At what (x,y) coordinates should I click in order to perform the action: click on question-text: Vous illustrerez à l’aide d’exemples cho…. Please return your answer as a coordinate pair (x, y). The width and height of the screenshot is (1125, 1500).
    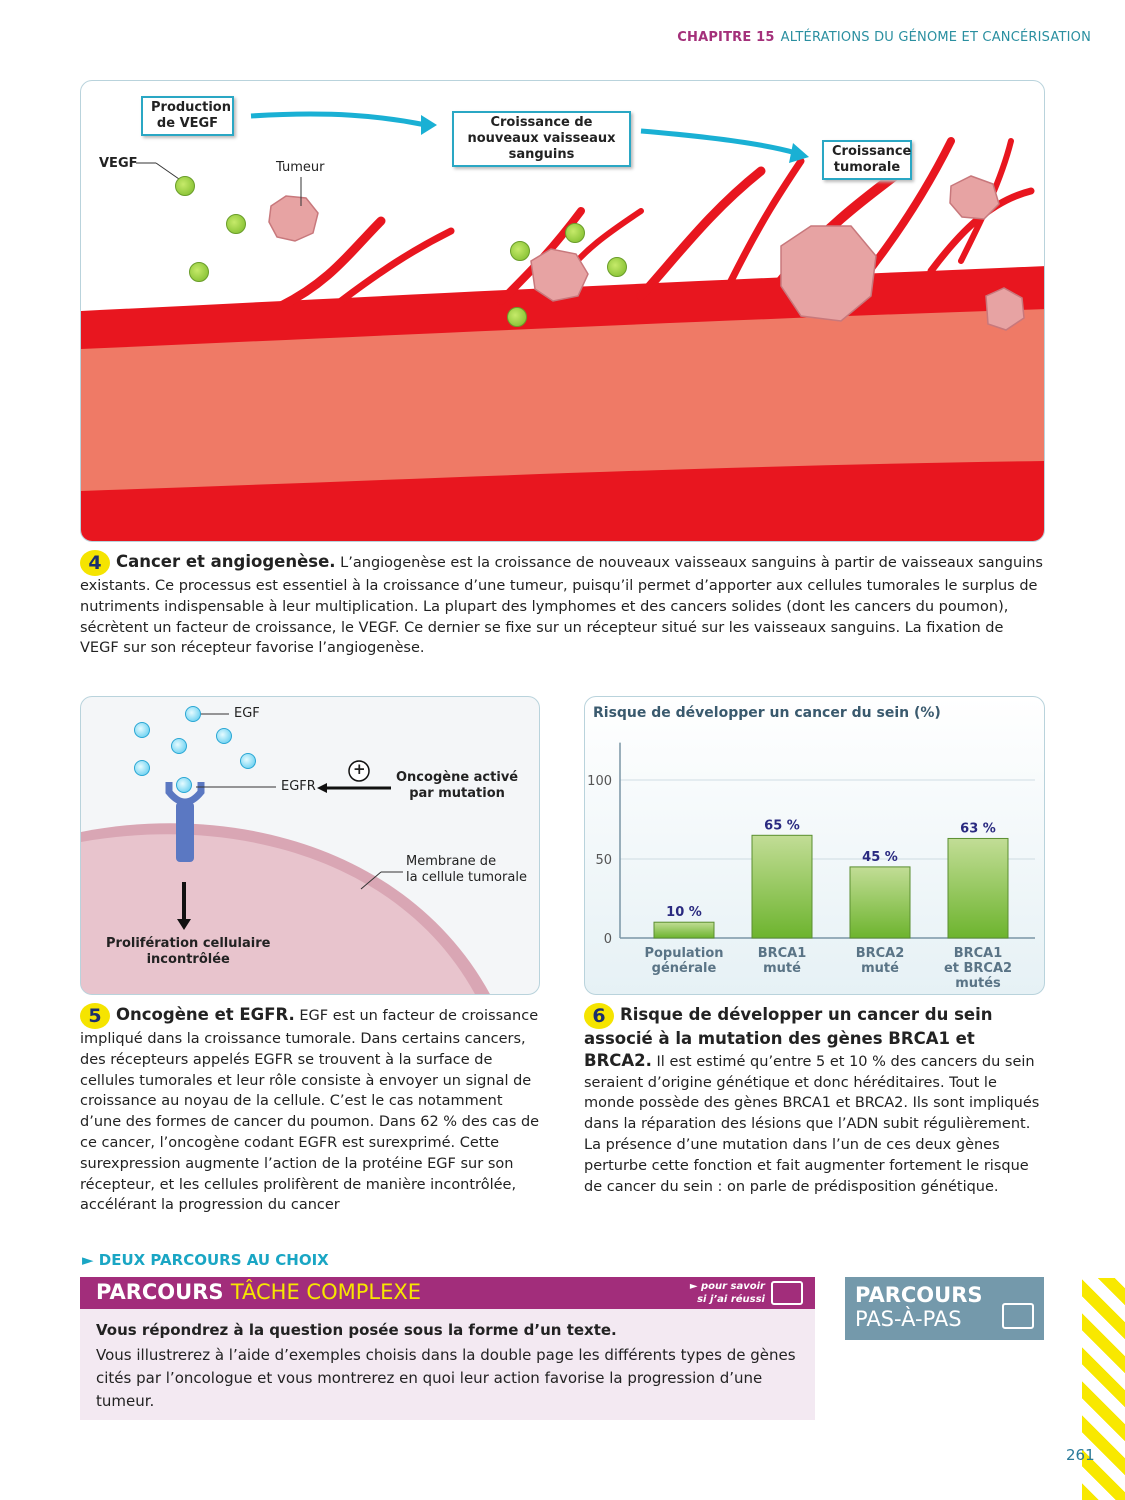
    Looking at the image, I should click on (446, 1378).